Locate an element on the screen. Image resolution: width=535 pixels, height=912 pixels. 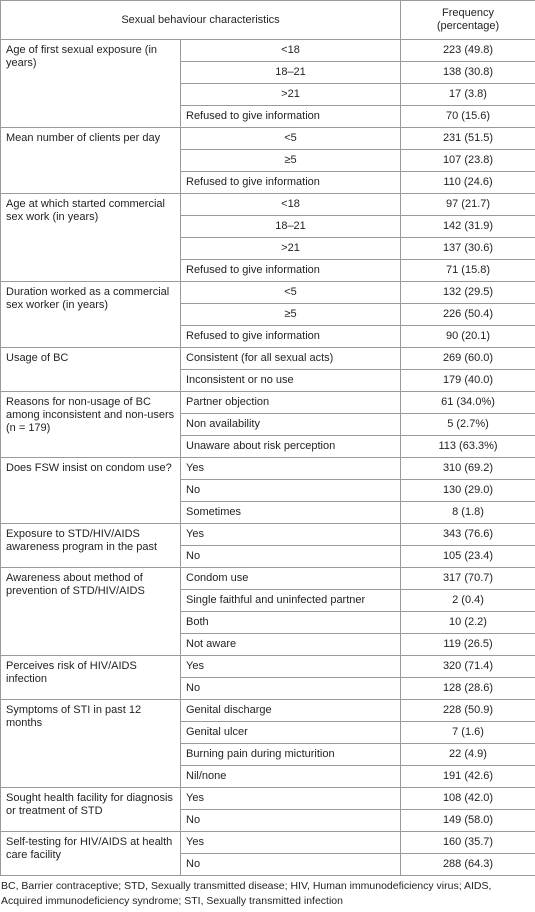
category-cell: Both is located at coordinates (290, 622).